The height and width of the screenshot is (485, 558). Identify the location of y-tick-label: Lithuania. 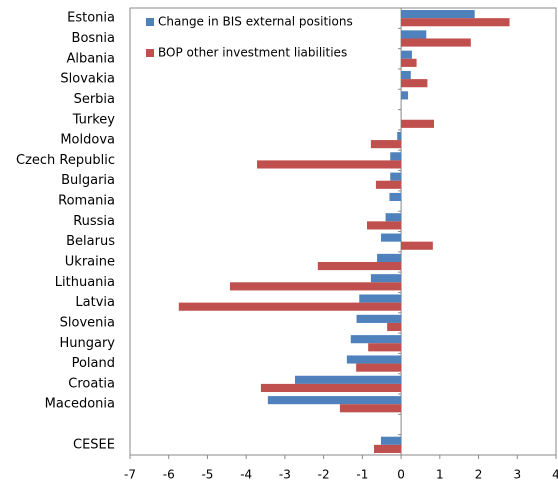
(85, 282).